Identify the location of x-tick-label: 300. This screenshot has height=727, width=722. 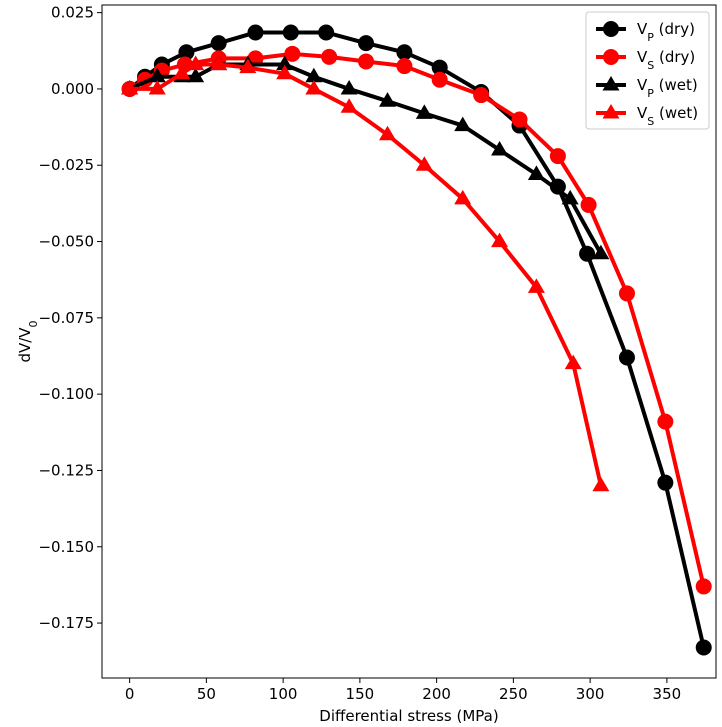
(590, 694).